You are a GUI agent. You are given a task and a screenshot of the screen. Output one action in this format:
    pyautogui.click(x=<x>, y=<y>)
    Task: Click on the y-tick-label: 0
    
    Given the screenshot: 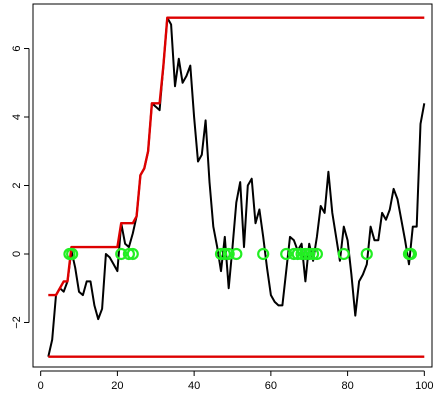 What is the action you would take?
    pyautogui.click(x=17, y=254)
    